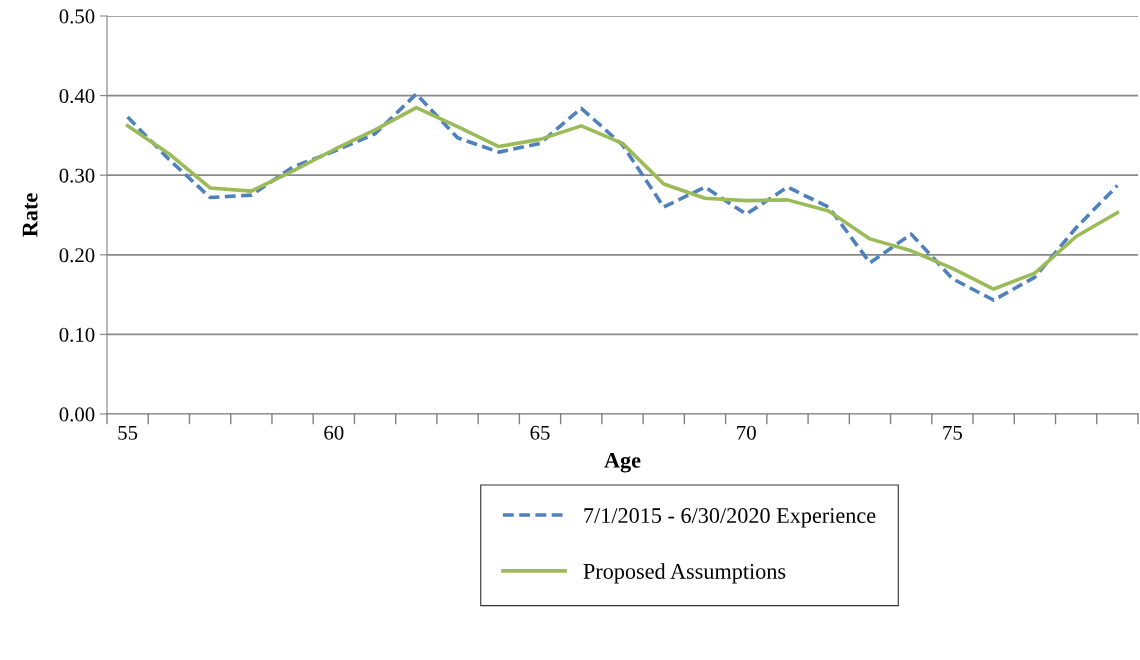  Describe the element at coordinates (746, 432) in the screenshot. I see `x-tick-label: 70` at that location.